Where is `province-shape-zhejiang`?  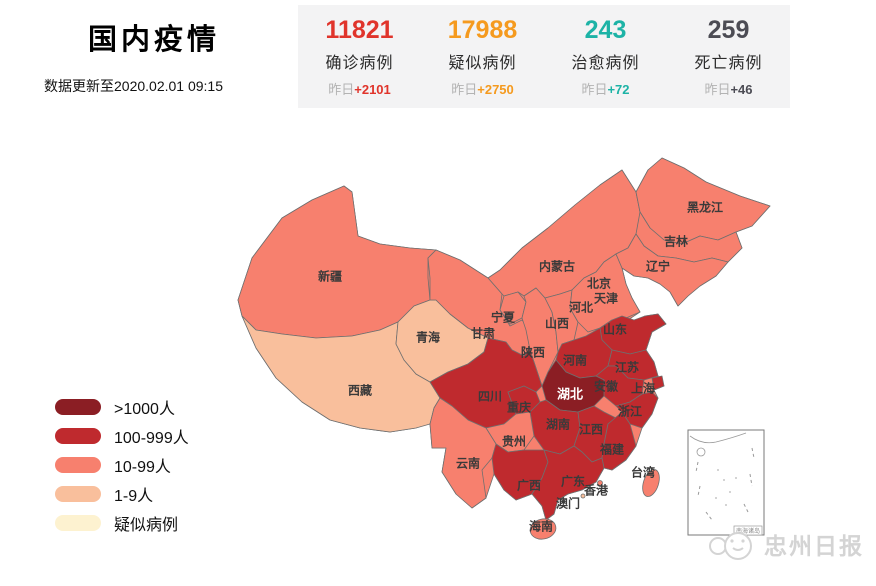 province-shape-zhejiang is located at coordinates (637, 410).